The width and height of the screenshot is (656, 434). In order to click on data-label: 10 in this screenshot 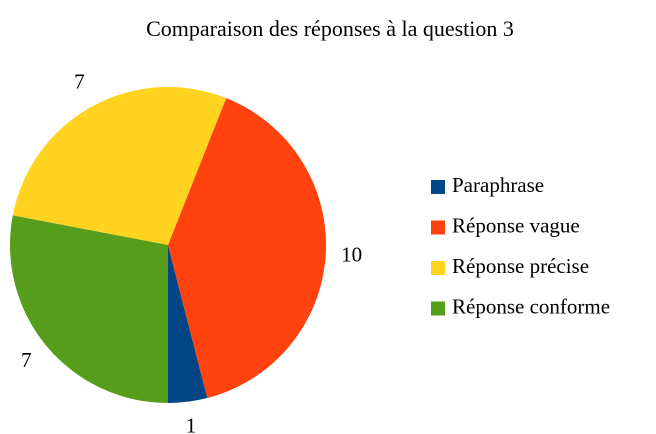, I will do `click(351, 254)`.